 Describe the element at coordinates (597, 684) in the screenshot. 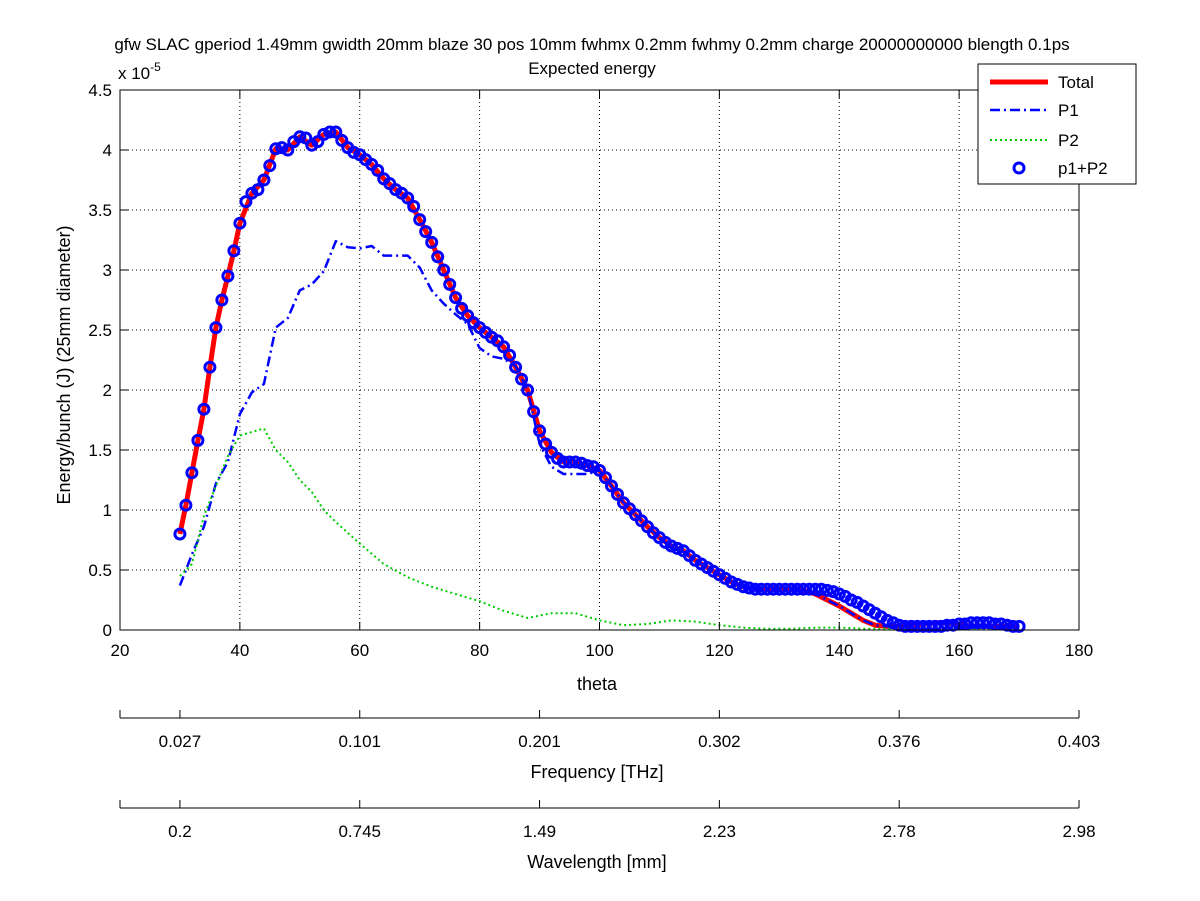

I see `x-axis-label: theta` at that location.